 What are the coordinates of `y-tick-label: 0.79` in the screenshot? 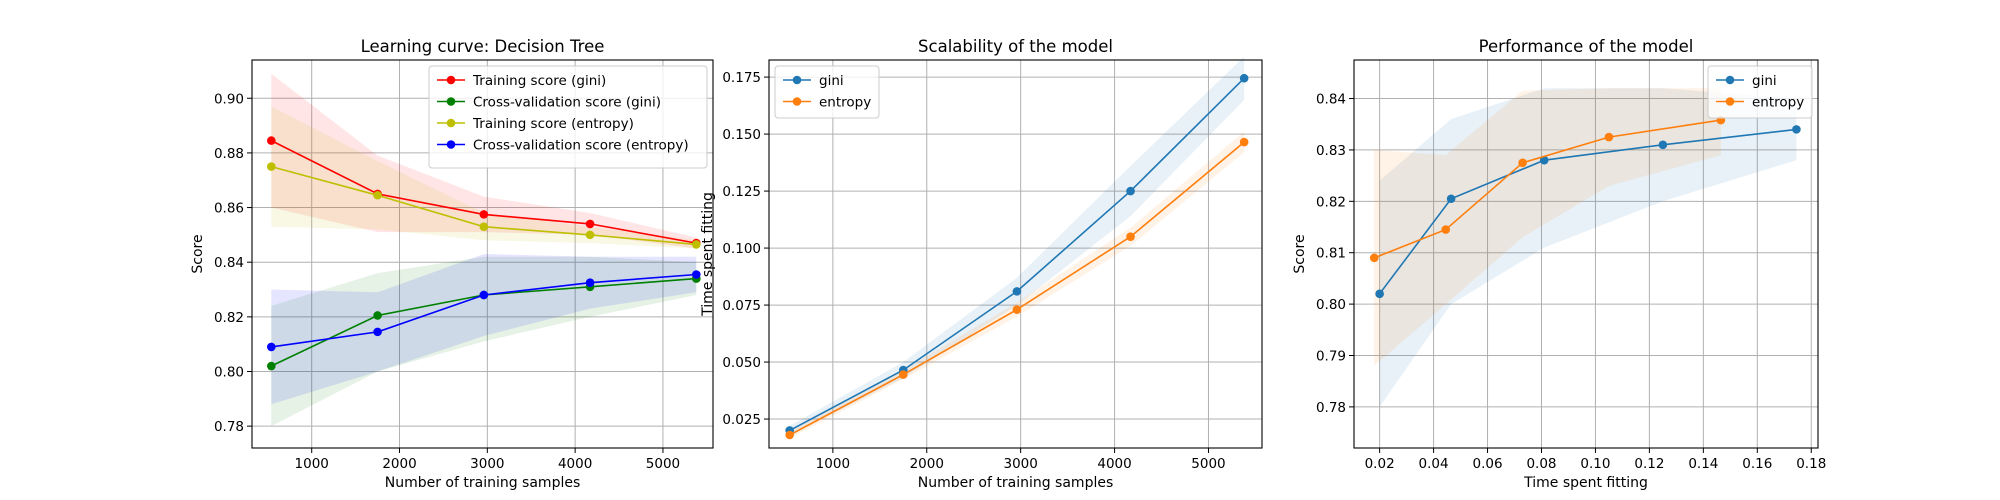 It's located at (1331, 356).